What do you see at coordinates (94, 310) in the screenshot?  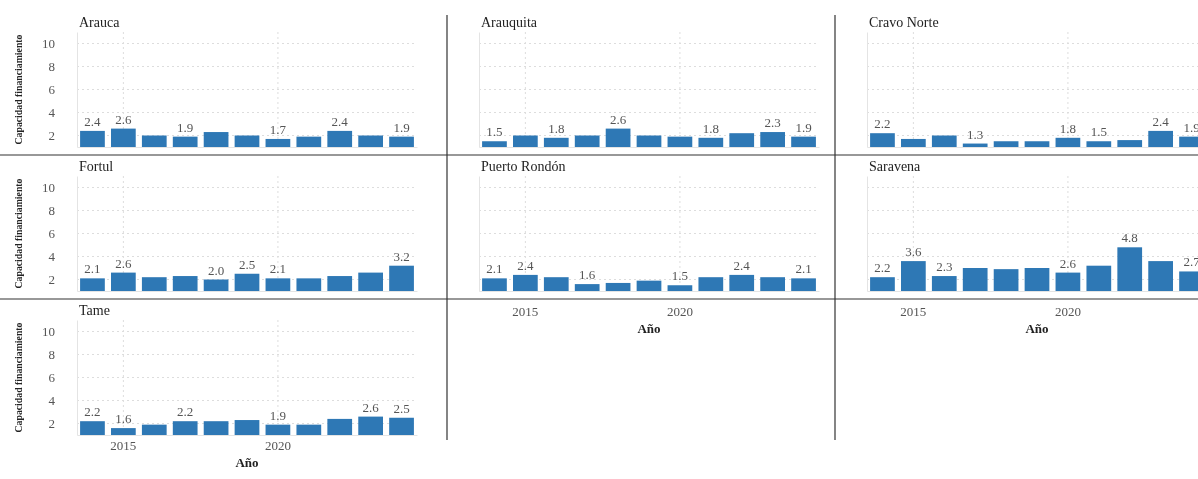 I see `chart-title: Tame` at bounding box center [94, 310].